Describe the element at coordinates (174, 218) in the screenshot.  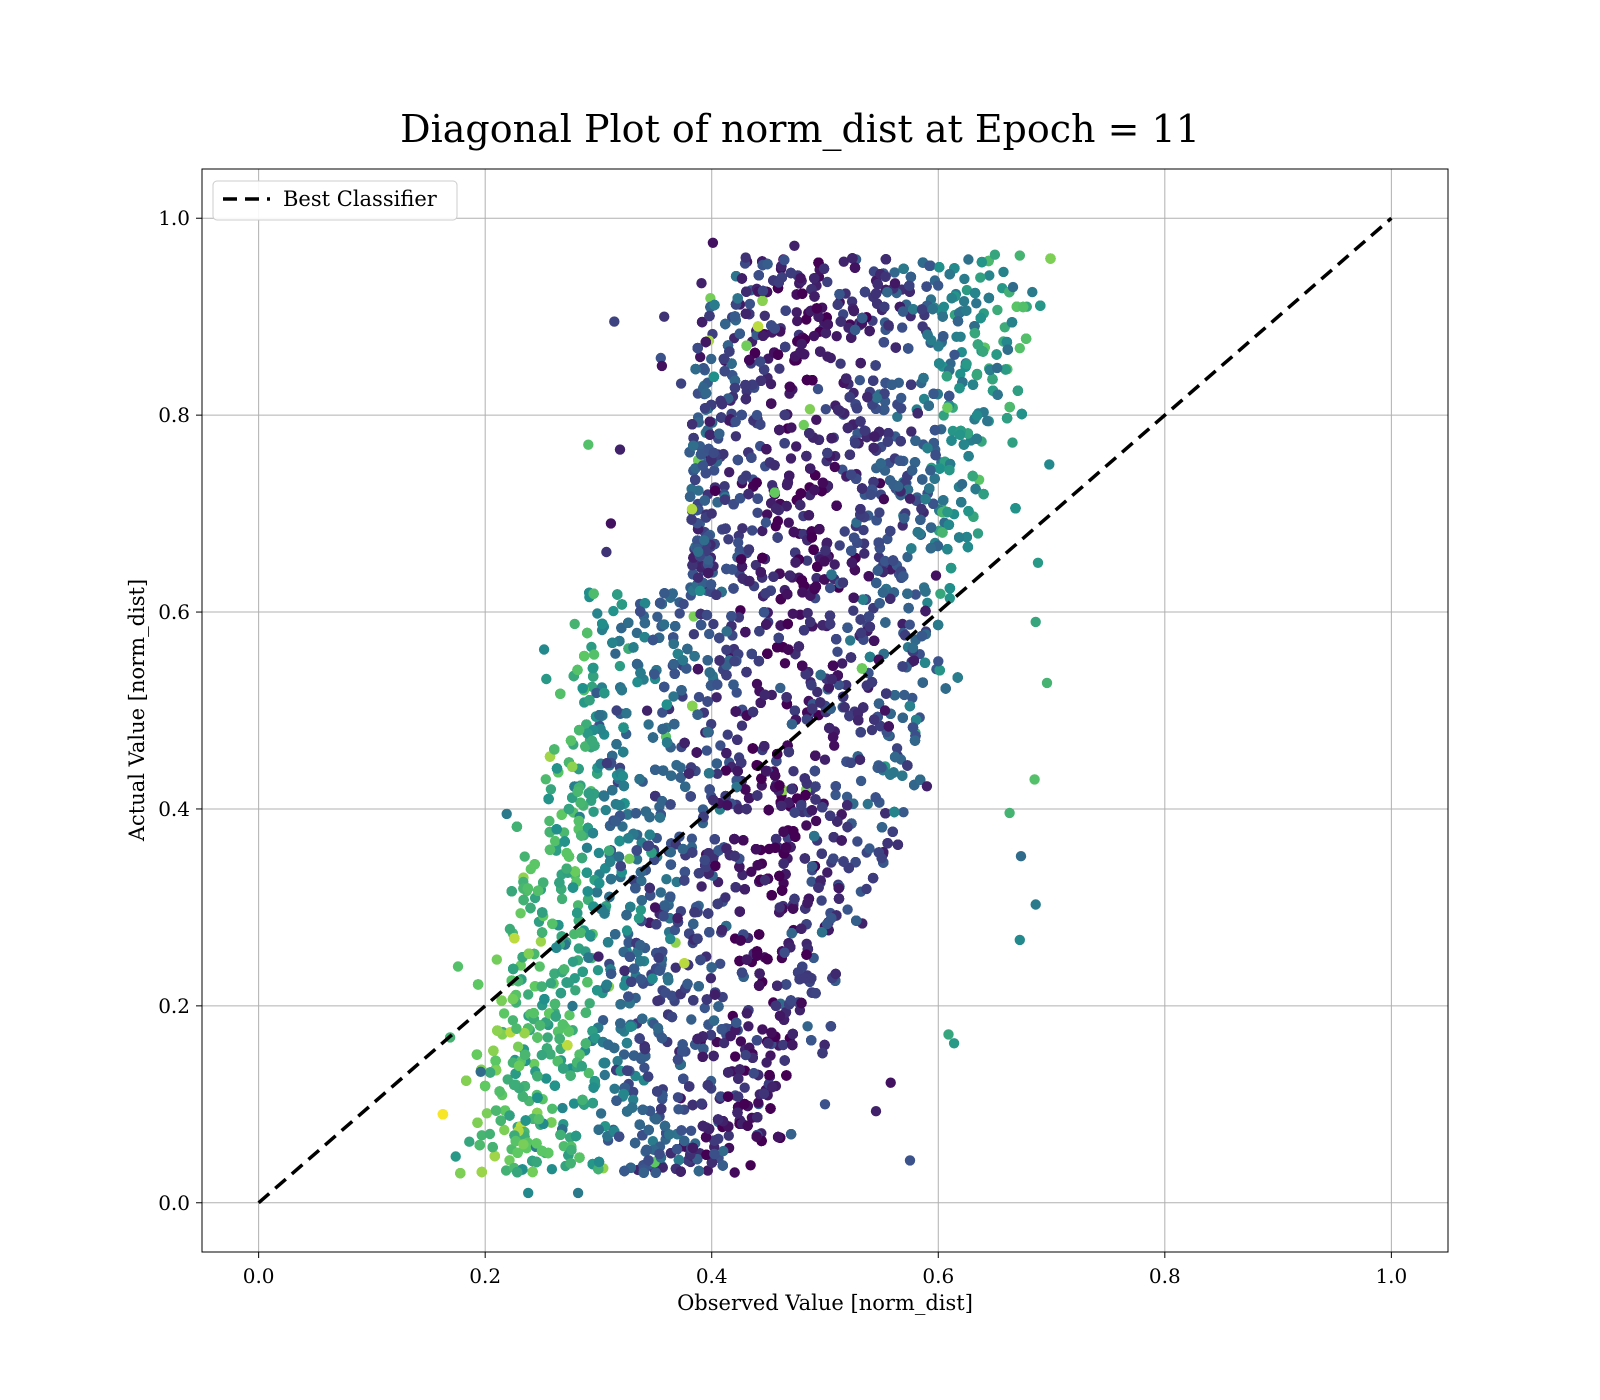
I see `y-tick-label: 1.0` at that location.